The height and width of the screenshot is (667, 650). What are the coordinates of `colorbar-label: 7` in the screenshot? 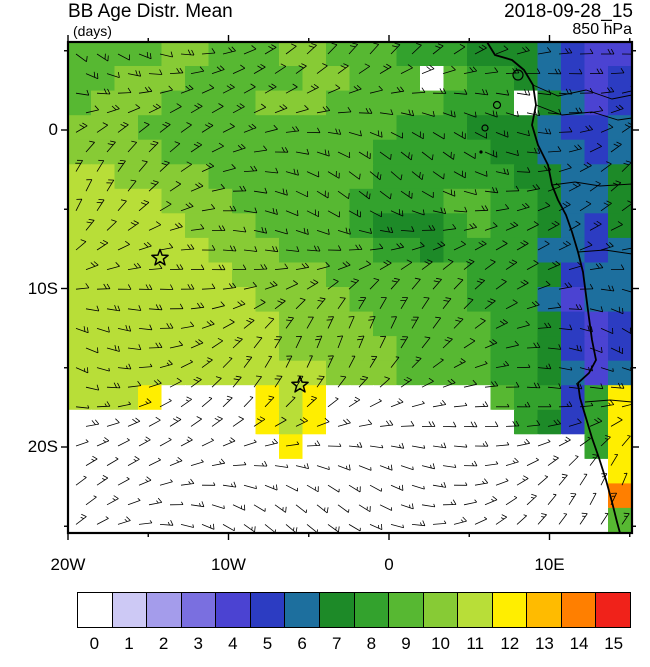 It's located at (336, 643).